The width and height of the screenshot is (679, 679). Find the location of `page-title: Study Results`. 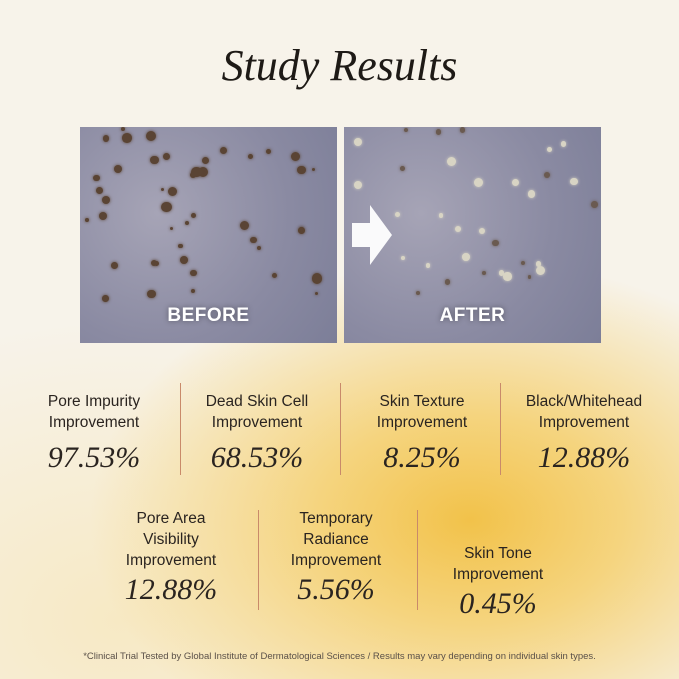

page-title: Study Results is located at coordinates (339, 65).